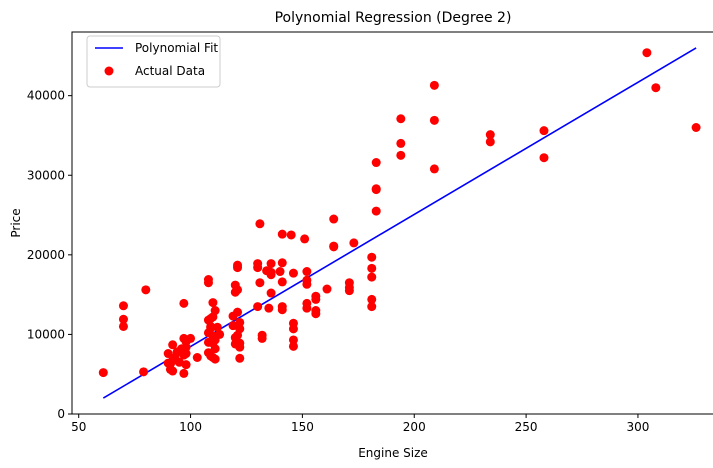 The height and width of the screenshot is (468, 713). What do you see at coordinates (170, 71) in the screenshot?
I see `legend-label-data: Actual Data` at bounding box center [170, 71].